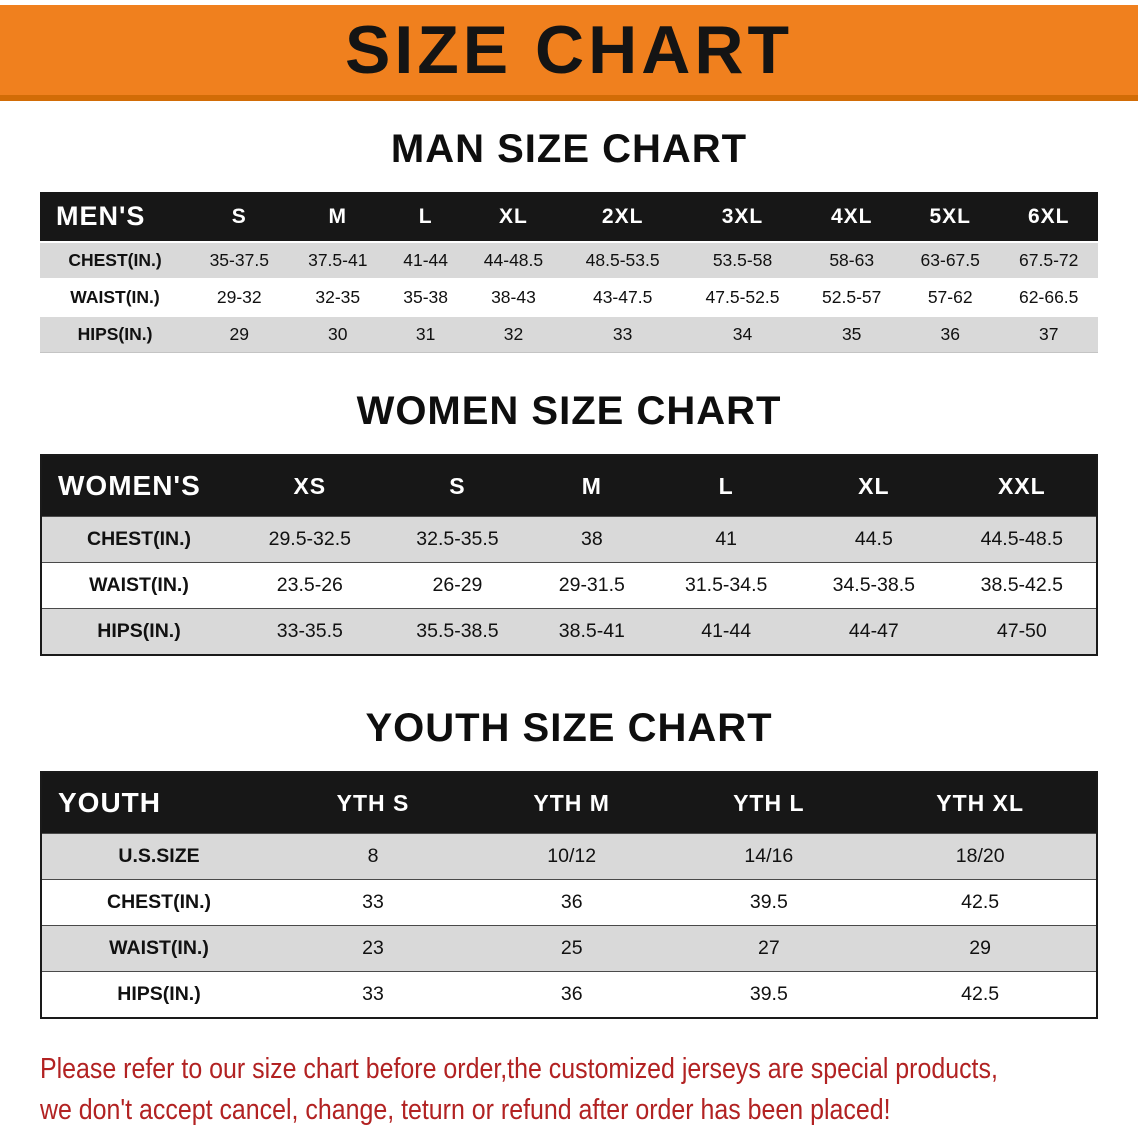 Image resolution: width=1138 pixels, height=1132 pixels. I want to click on measurement-value: 10/12, so click(572, 856).